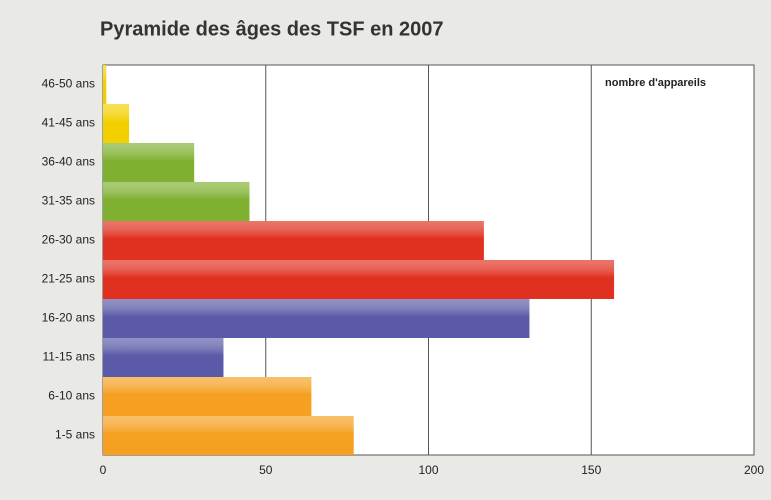 This screenshot has width=771, height=500. What do you see at coordinates (69, 357) in the screenshot?
I see `y-tick-label: 11-15 ans` at bounding box center [69, 357].